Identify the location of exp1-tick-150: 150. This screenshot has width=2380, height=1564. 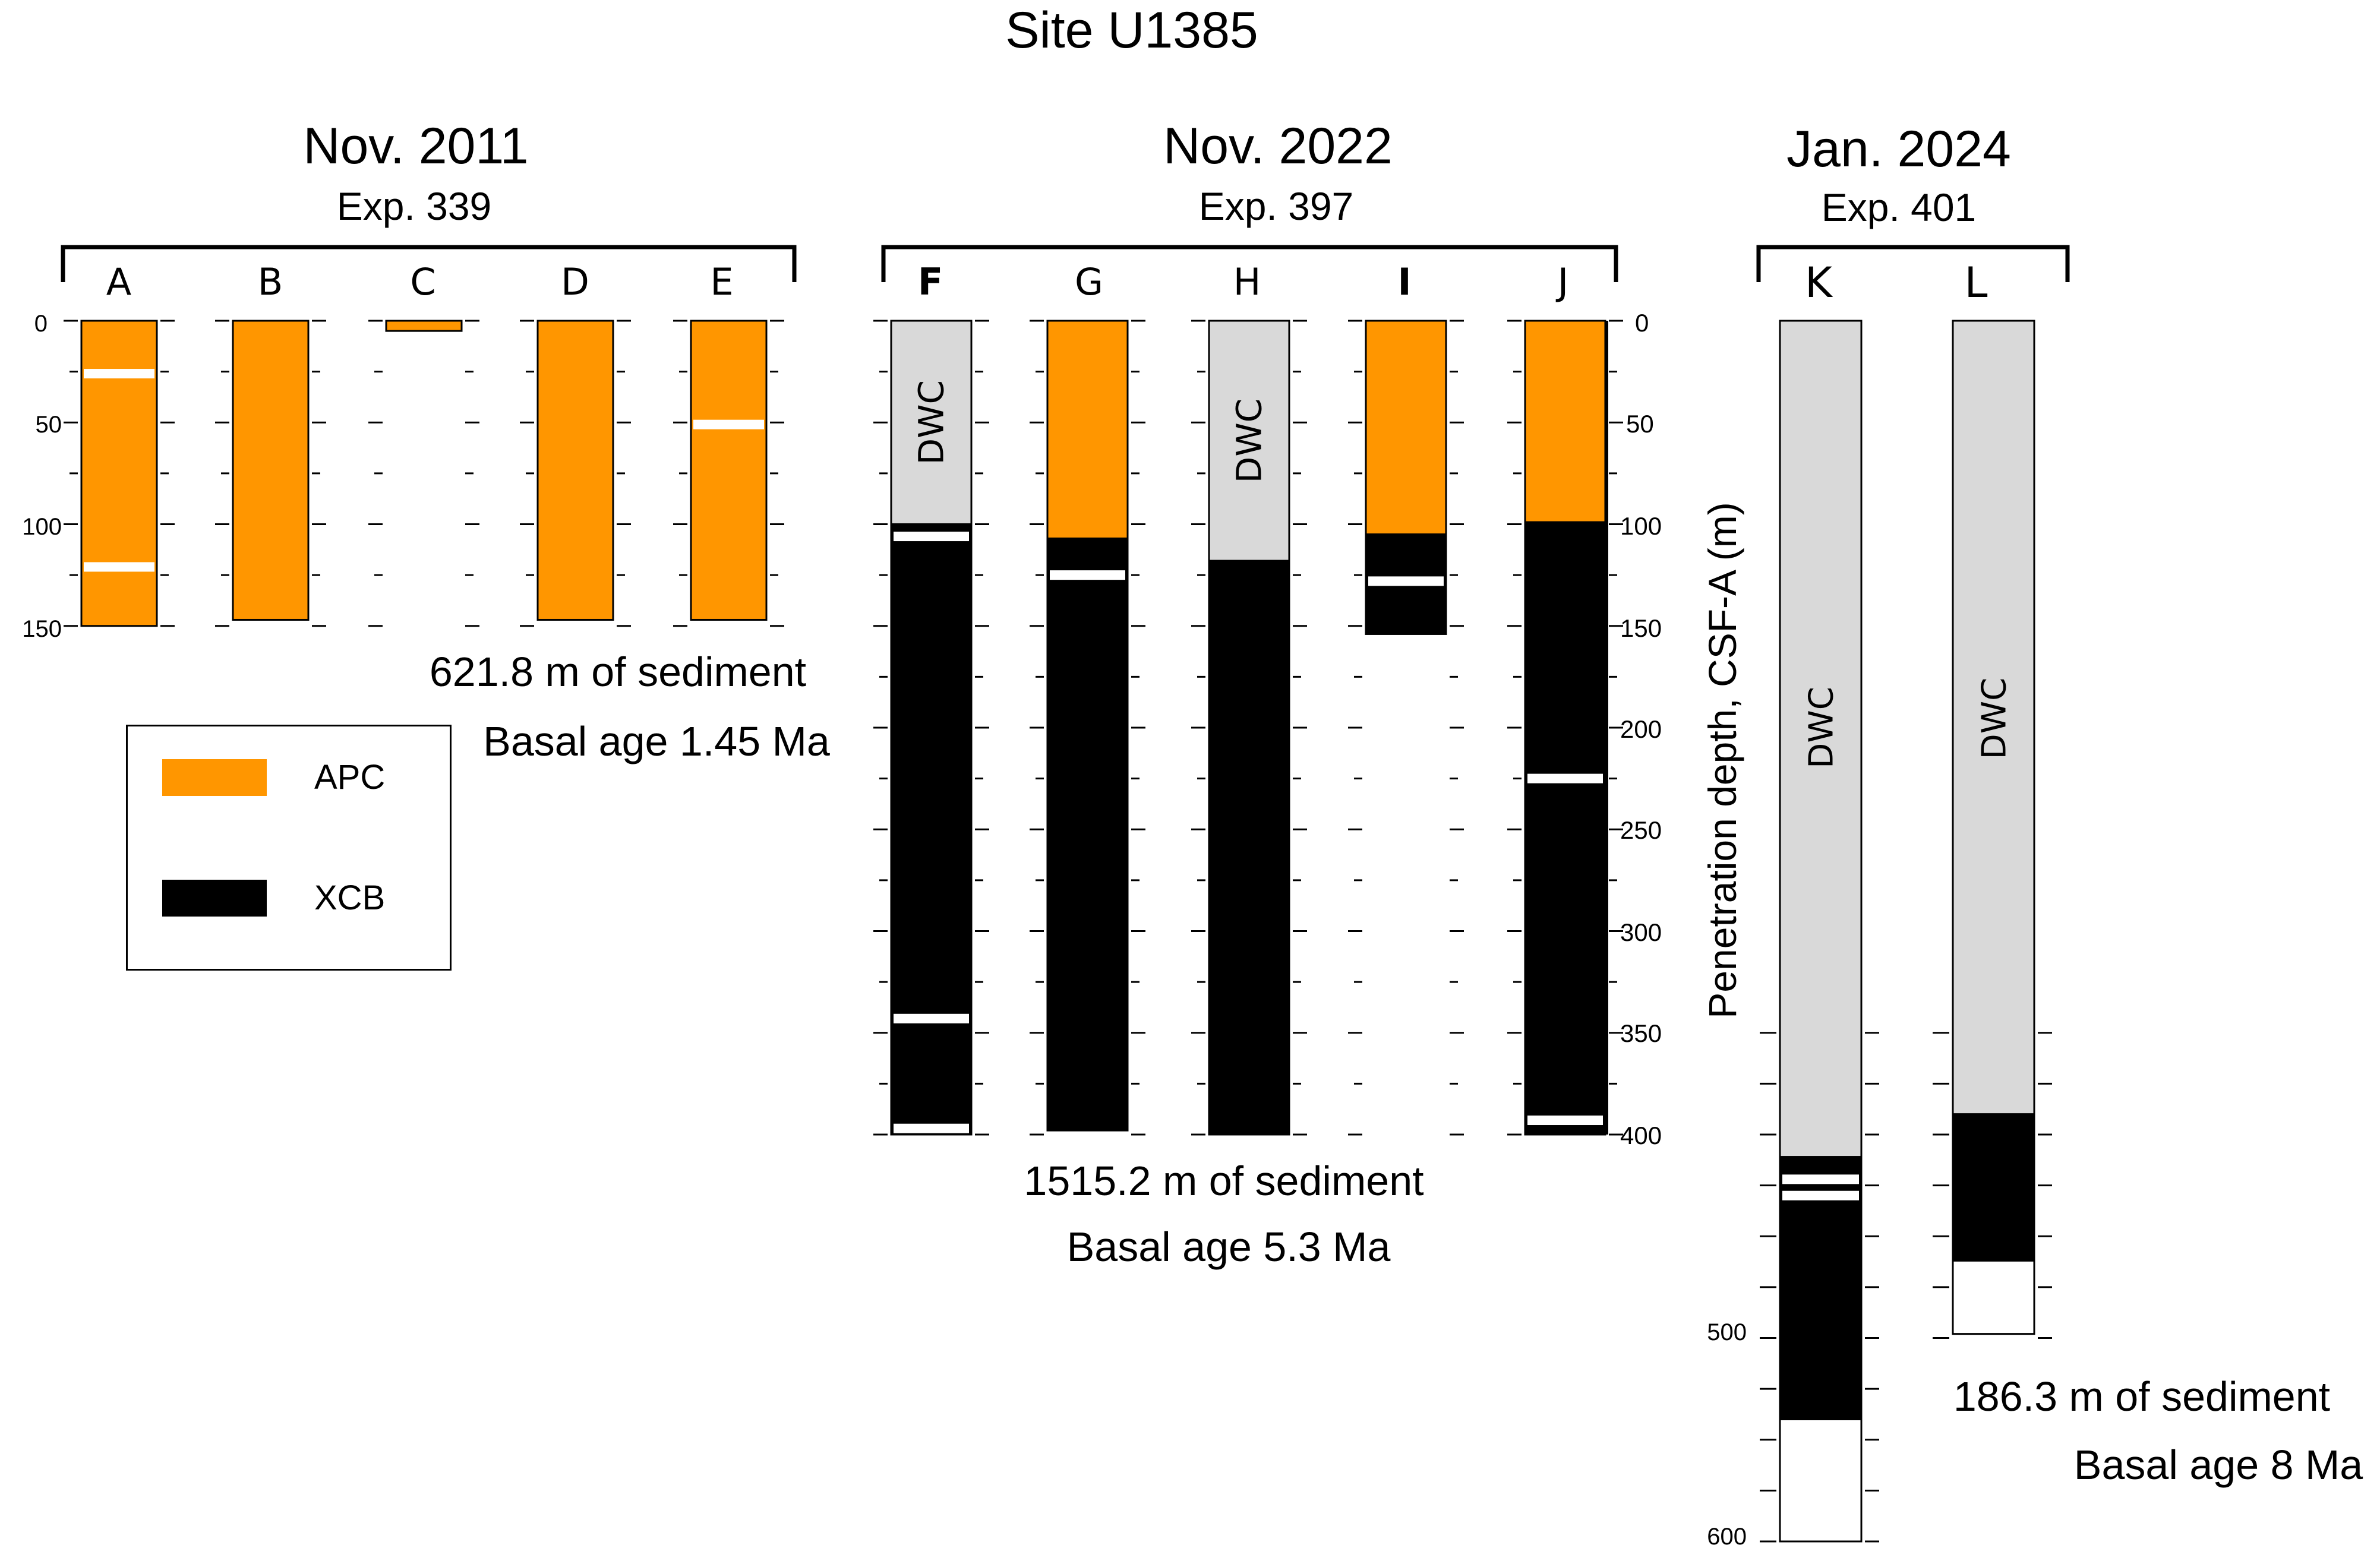
(42, 629).